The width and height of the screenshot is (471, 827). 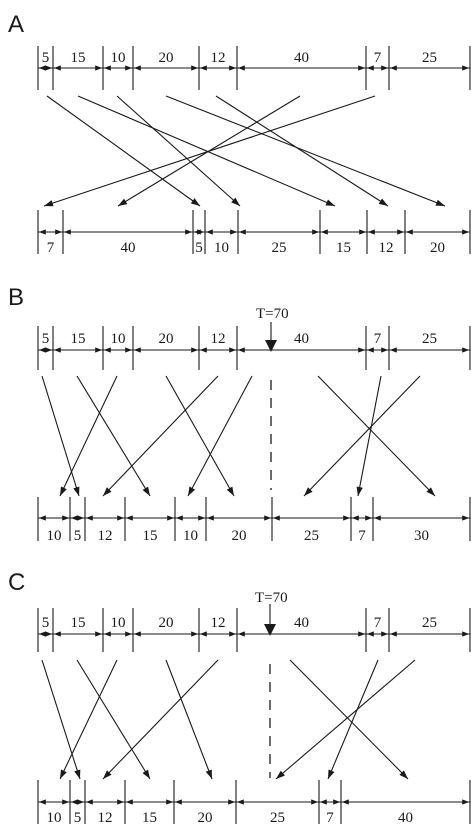 What do you see at coordinates (239, 536) in the screenshot?
I see `panel-b-bottom-segment-label: 20` at bounding box center [239, 536].